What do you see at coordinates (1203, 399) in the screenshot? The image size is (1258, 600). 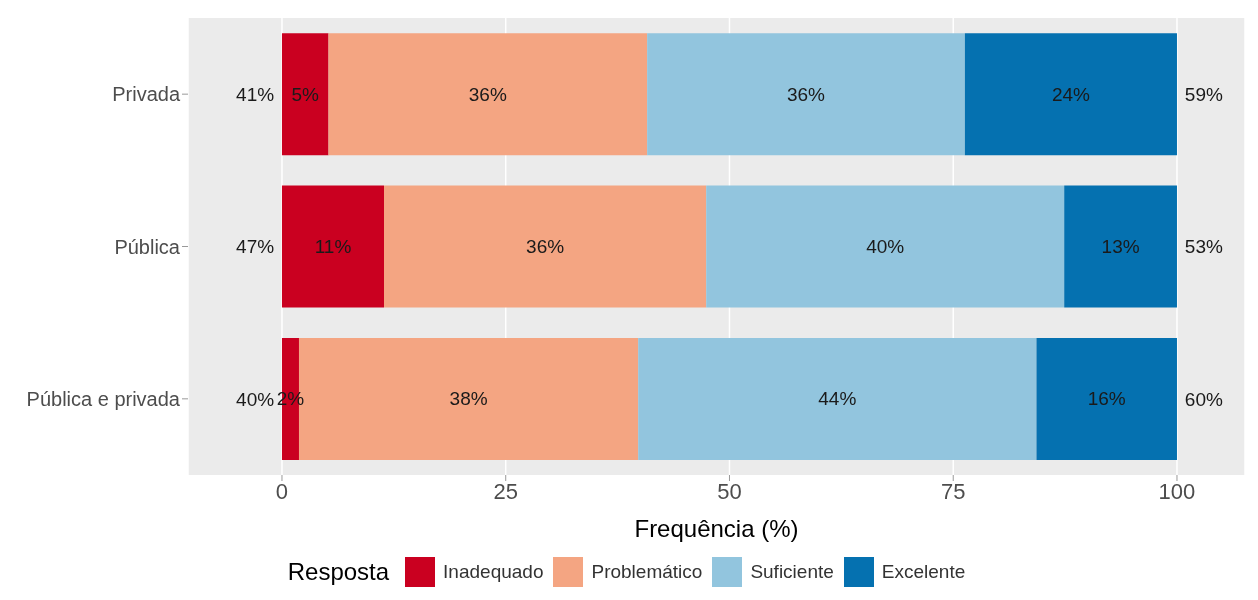 I see `annotation: 60%` at bounding box center [1203, 399].